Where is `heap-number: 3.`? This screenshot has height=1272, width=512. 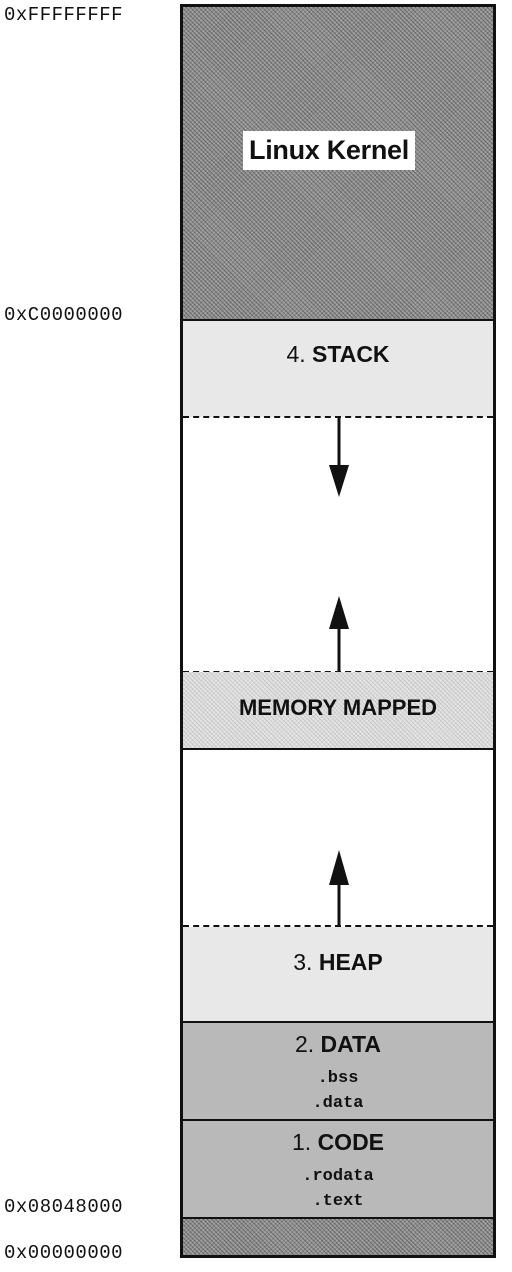 heap-number: 3. is located at coordinates (303, 962).